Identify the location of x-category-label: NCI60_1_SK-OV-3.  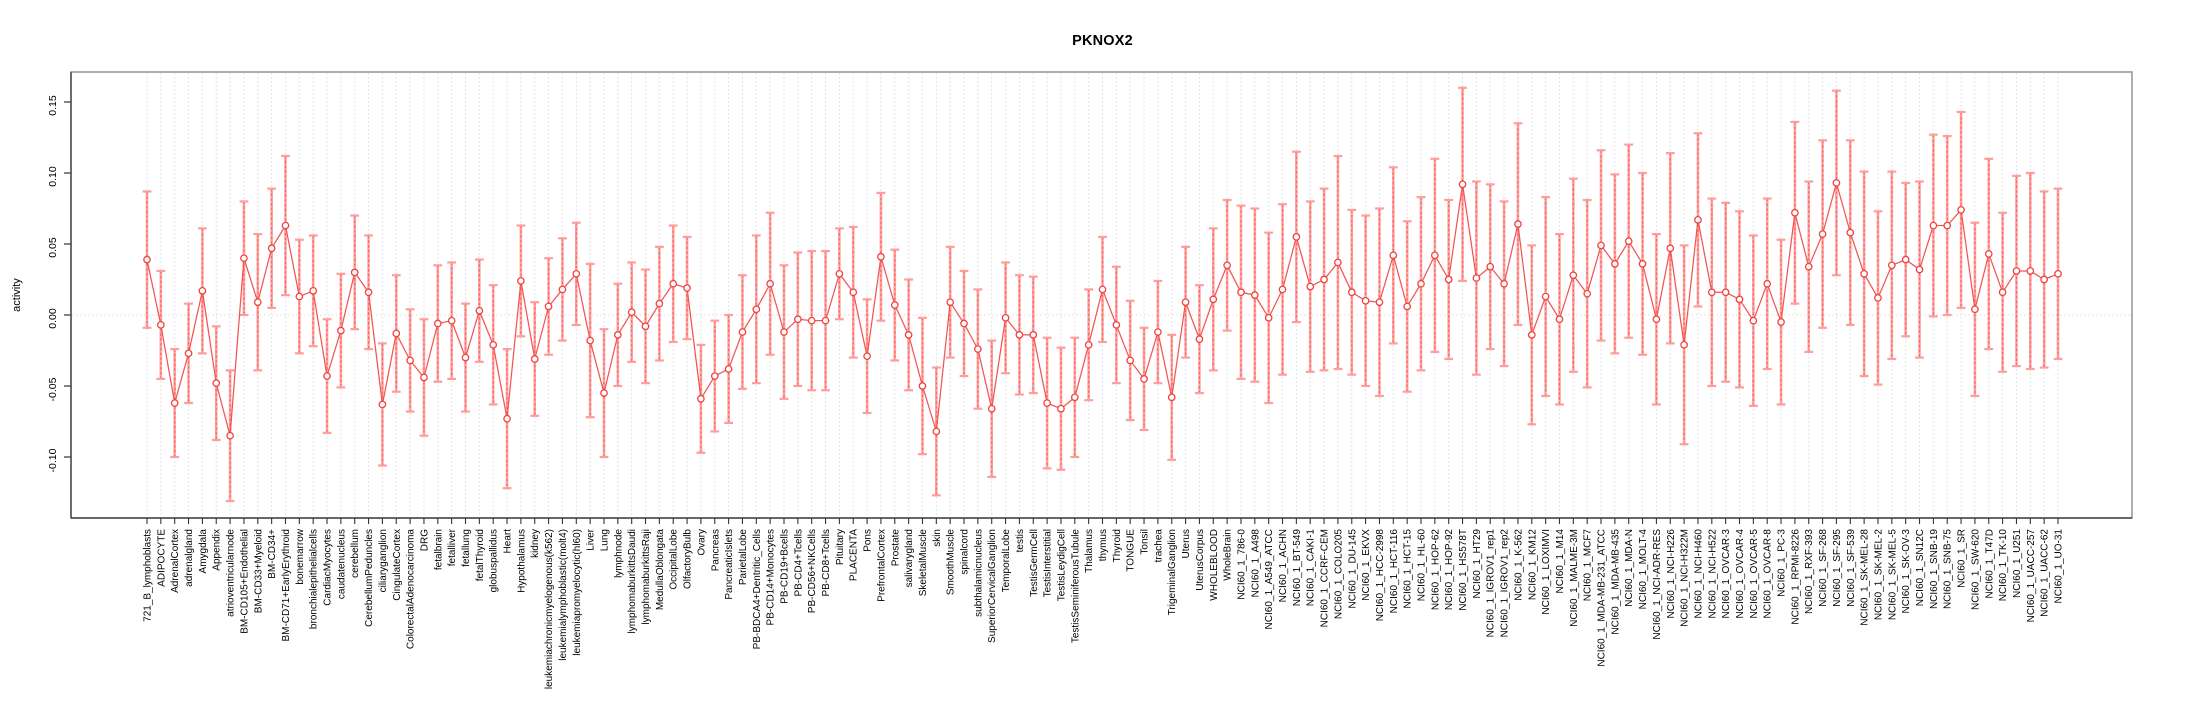
(1906, 571).